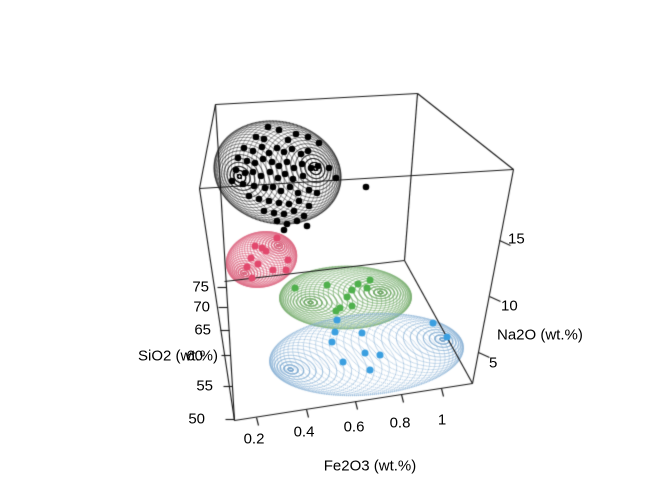 The height and width of the screenshot is (480, 672). I want to click on y-tick-label: 15, so click(516, 239).